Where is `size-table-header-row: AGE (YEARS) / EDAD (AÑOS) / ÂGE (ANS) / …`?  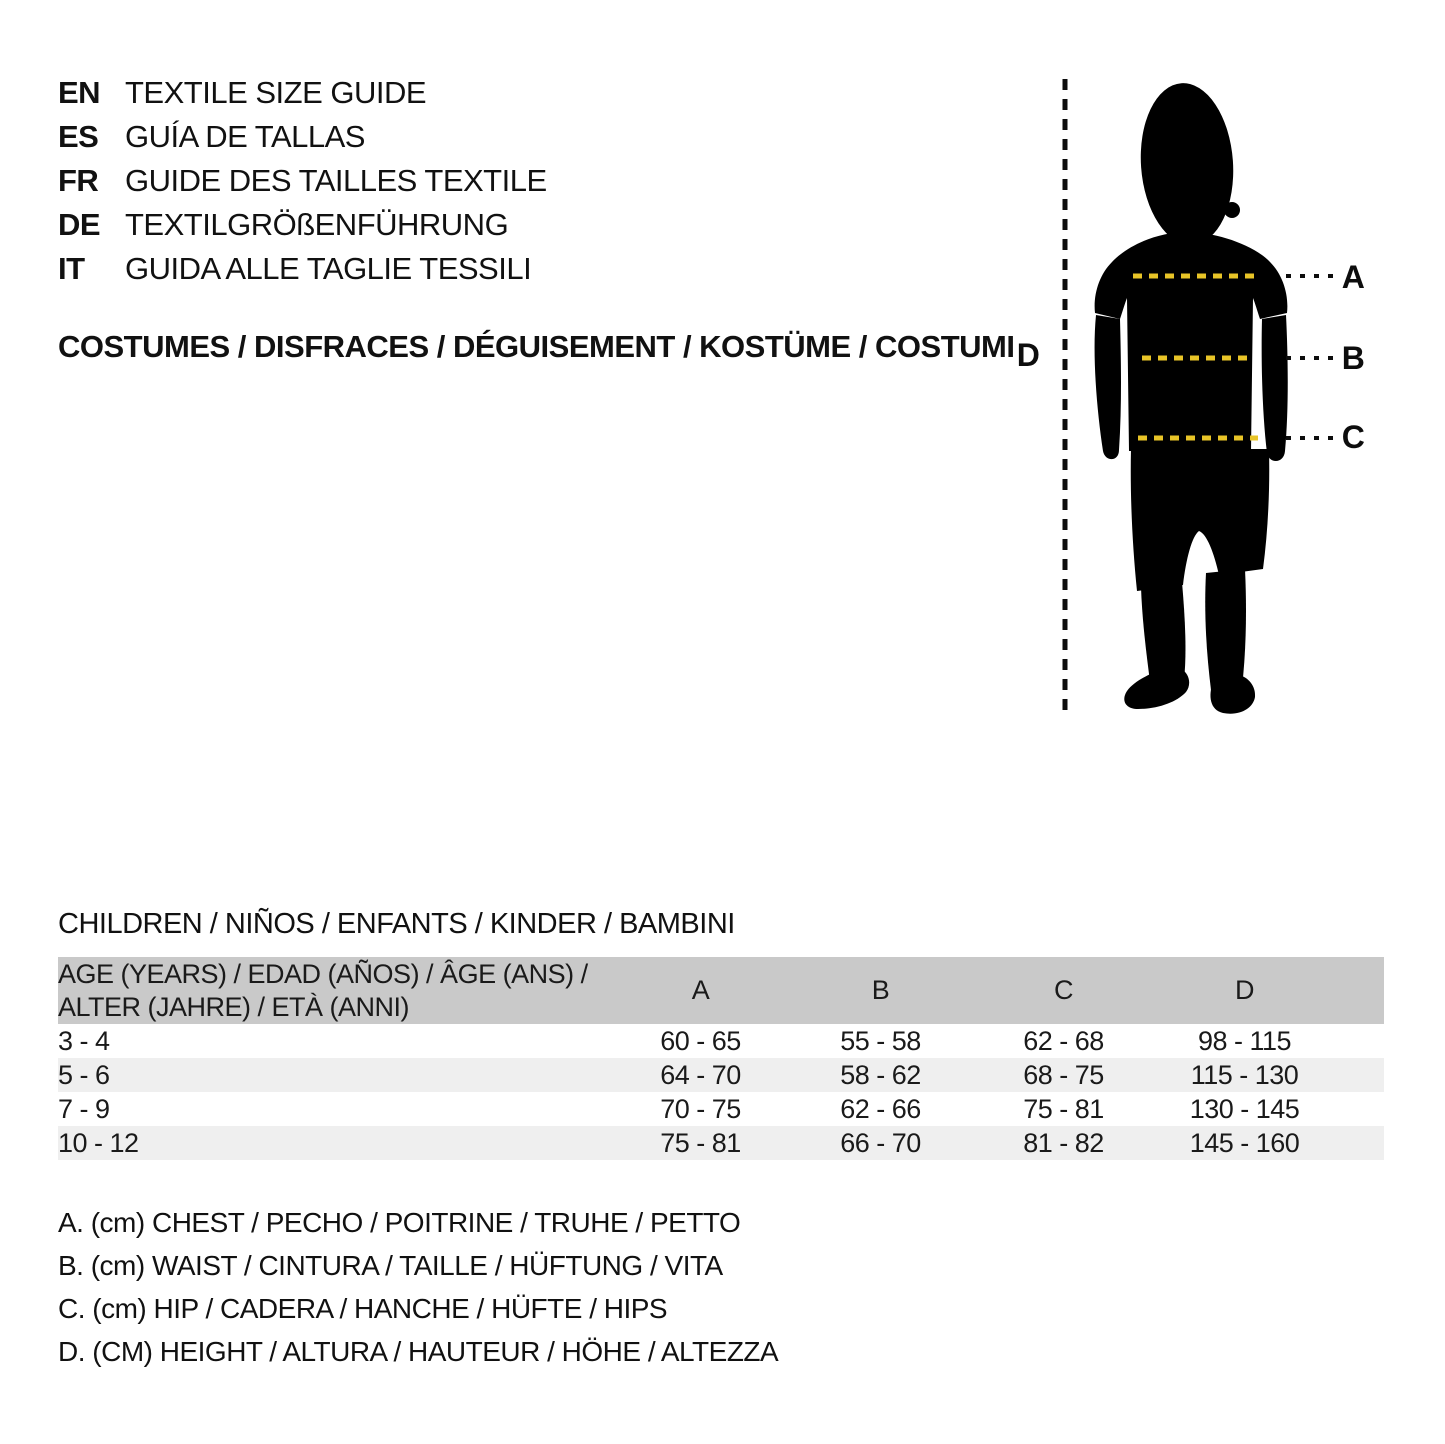
size-table-header-row: AGE (YEARS) / EDAD (AÑOS) / ÂGE (ANS) / … is located at coordinates (721, 990).